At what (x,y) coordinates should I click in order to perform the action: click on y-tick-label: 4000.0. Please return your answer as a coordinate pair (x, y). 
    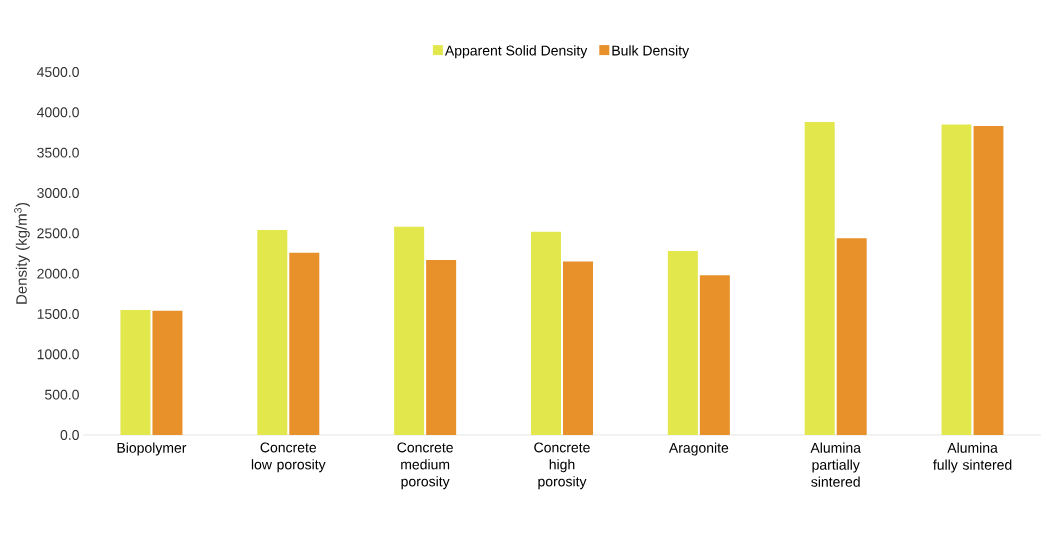
    Looking at the image, I should click on (57, 112).